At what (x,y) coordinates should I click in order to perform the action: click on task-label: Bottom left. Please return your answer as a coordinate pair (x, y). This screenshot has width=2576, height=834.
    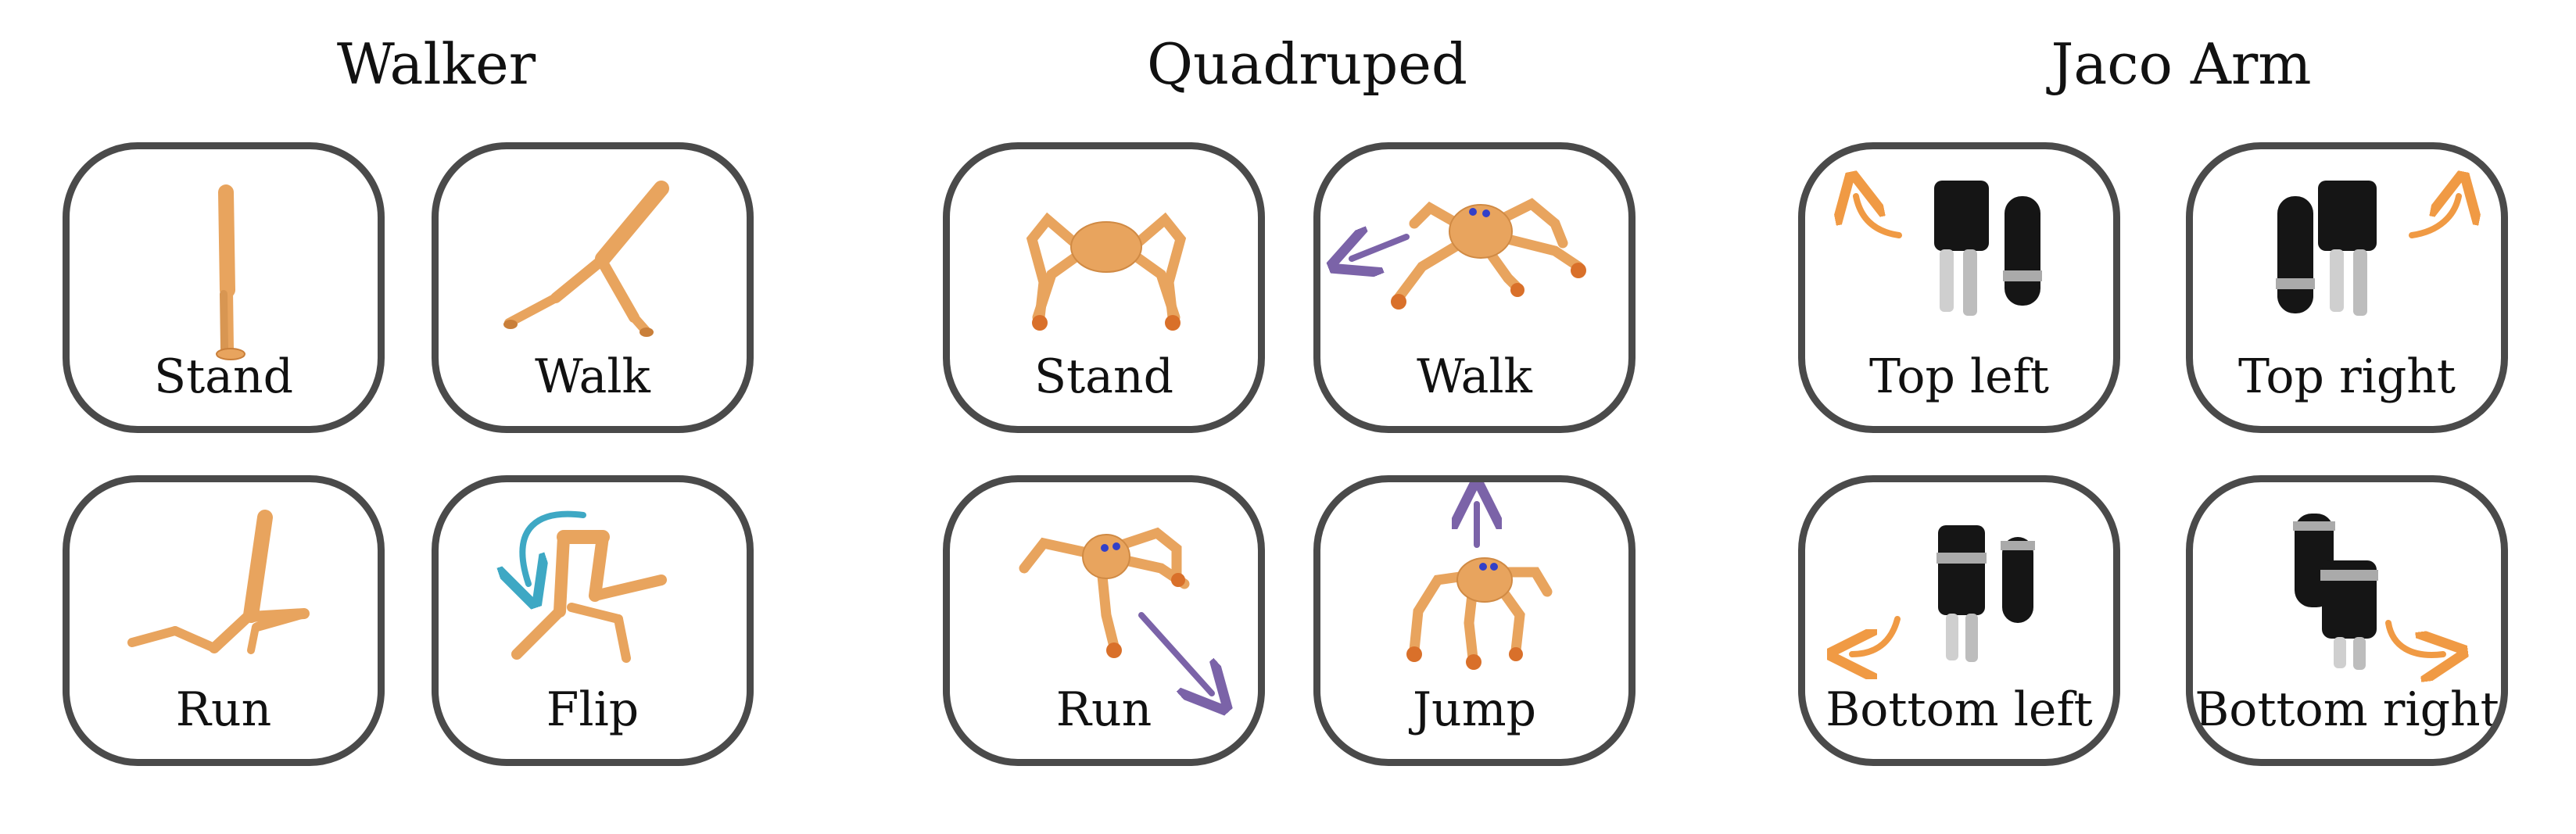
    Looking at the image, I should click on (1959, 709).